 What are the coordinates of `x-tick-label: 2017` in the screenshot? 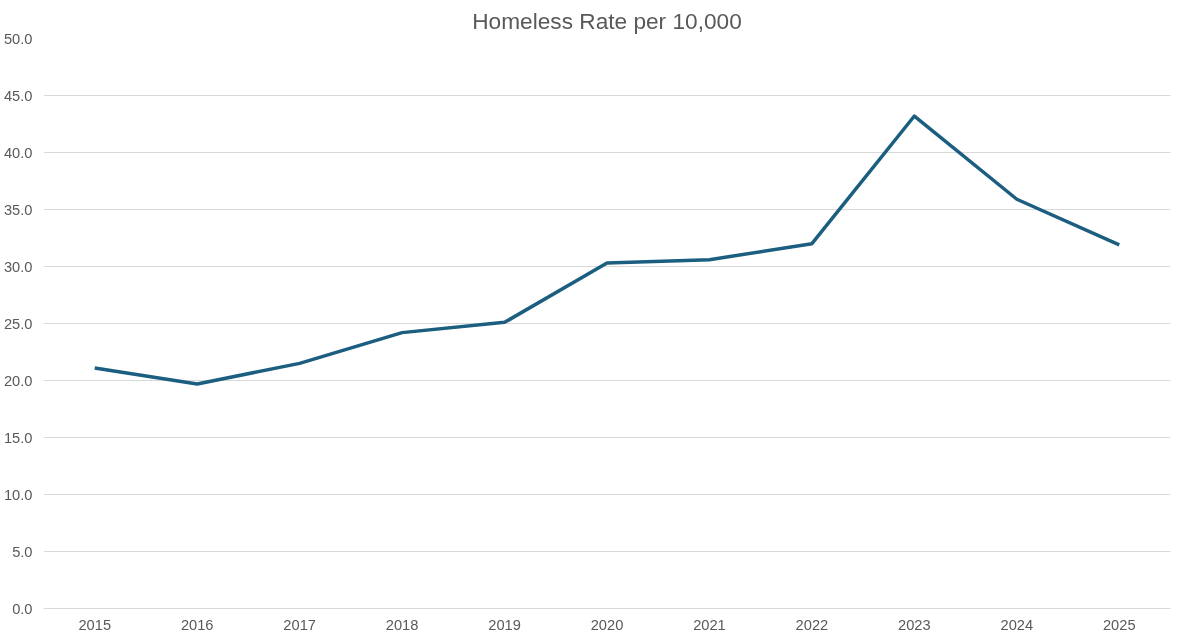 It's located at (299, 624).